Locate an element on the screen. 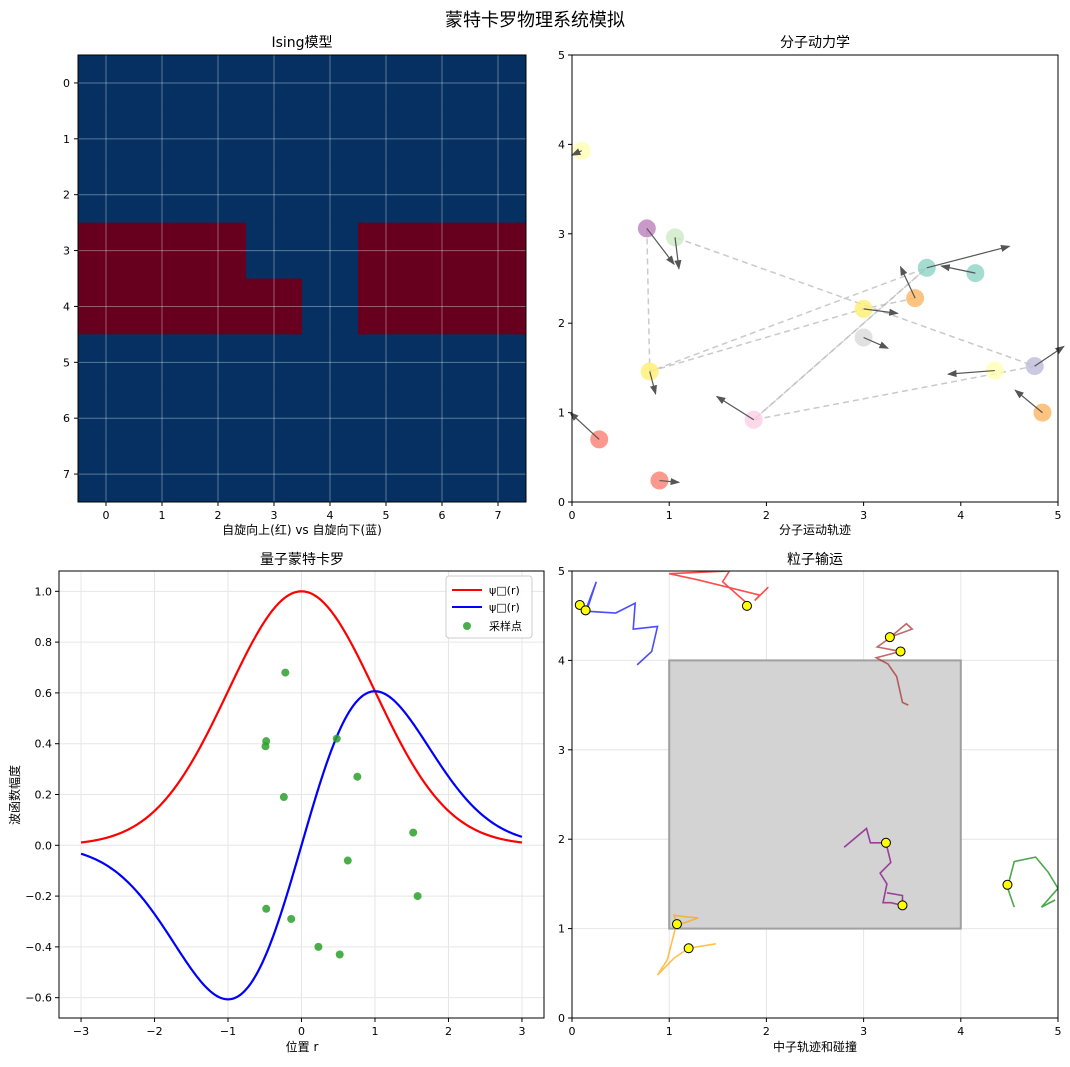 The height and width of the screenshot is (1067, 1070). ising-ytick-label: 7 is located at coordinates (66, 474).